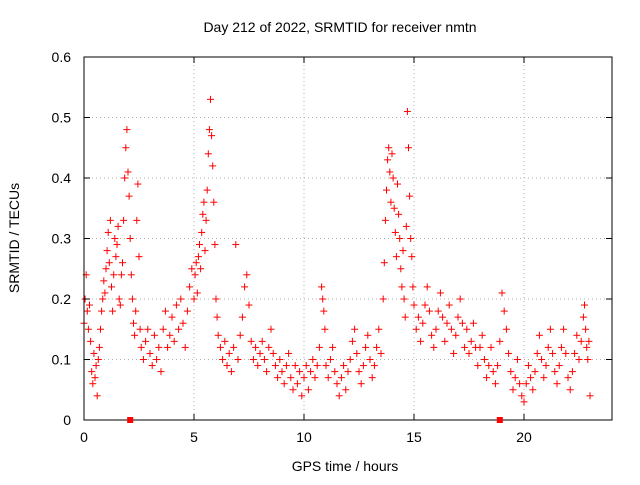 The image size is (640, 485). What do you see at coordinates (499, 420) in the screenshot?
I see `axis-marker` at bounding box center [499, 420].